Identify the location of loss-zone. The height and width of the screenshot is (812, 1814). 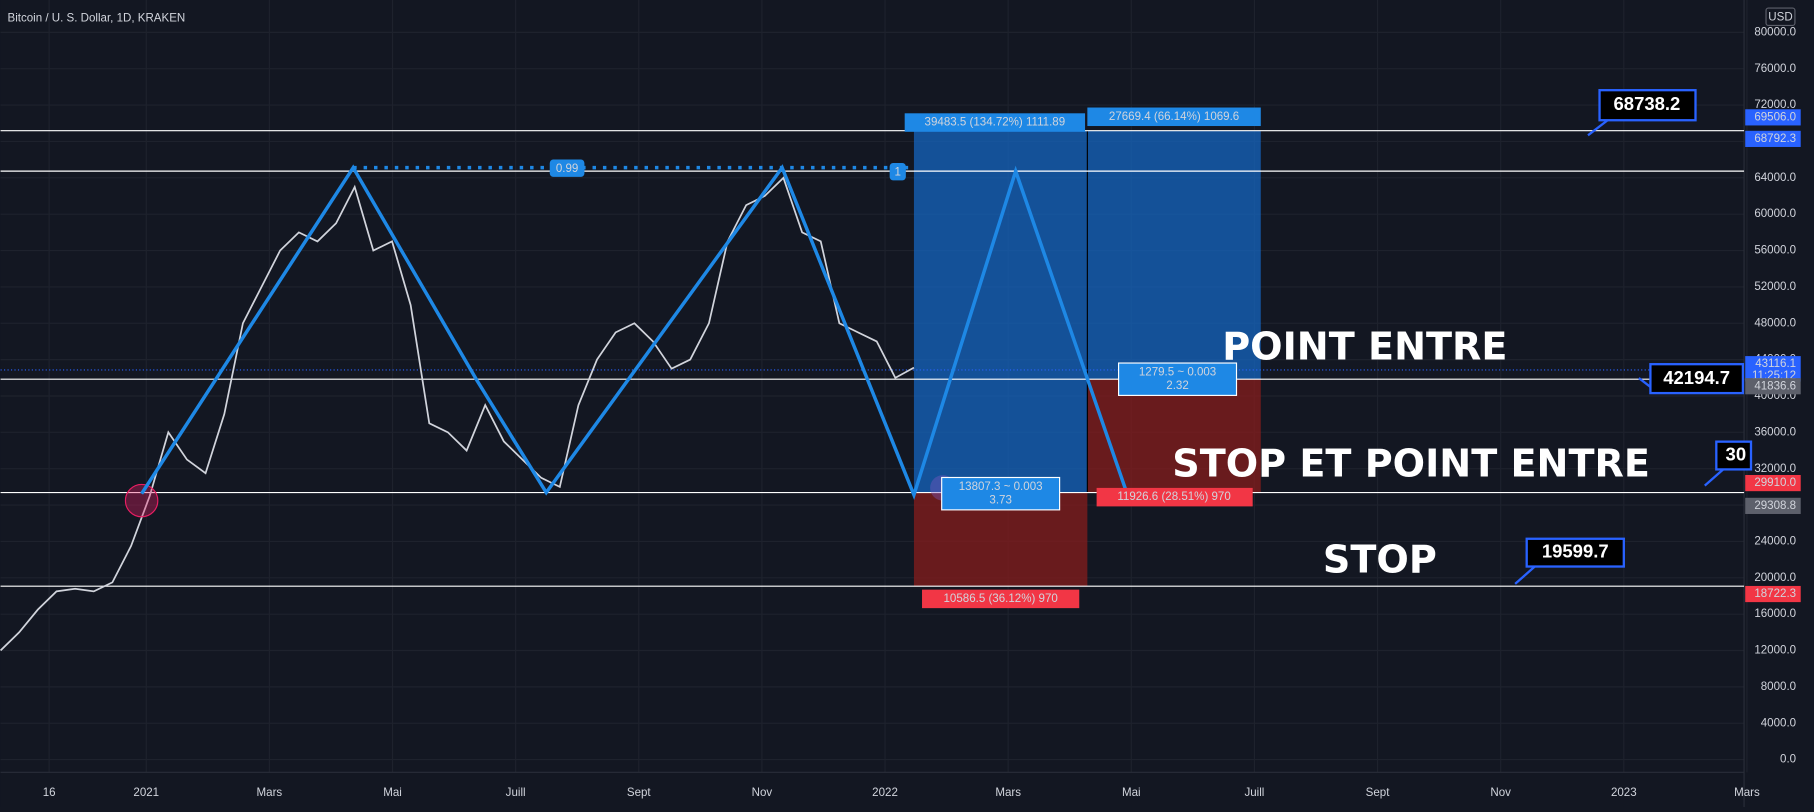
(1174, 436).